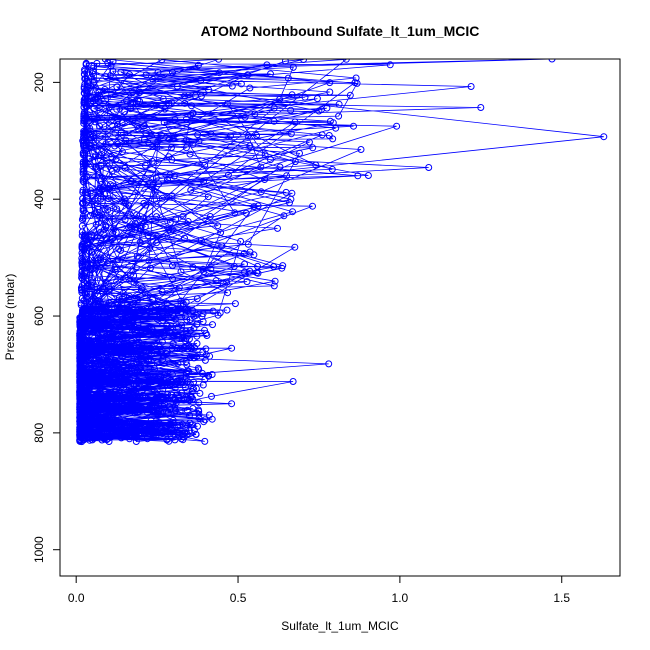 This screenshot has height=650, width=650. Describe the element at coordinates (39, 82) in the screenshot. I see `y-tick-label: 200` at that location.